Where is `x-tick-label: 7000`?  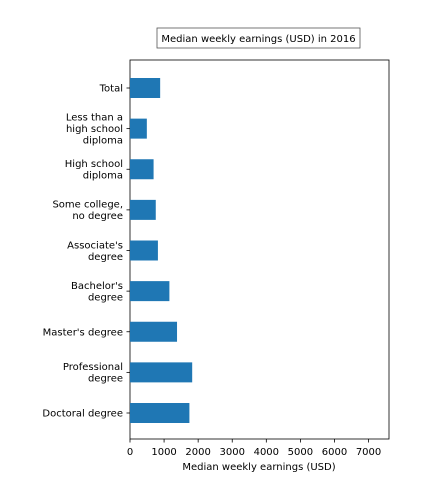 x-tick-label: 7000 is located at coordinates (368, 452).